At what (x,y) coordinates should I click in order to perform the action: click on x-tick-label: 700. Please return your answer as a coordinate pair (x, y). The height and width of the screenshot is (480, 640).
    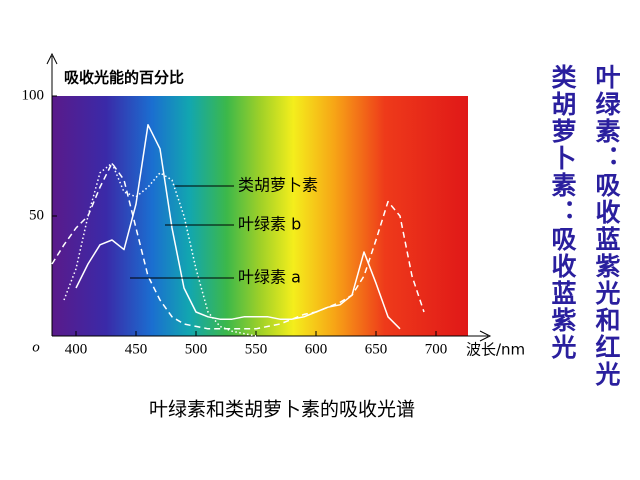
    Looking at the image, I should click on (436, 349).